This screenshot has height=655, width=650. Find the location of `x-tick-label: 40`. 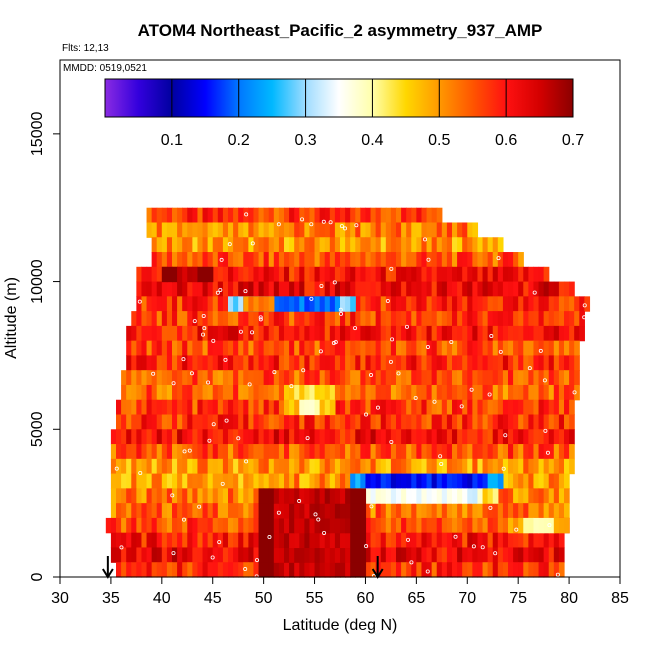

x-tick-label: 40 is located at coordinates (162, 598).